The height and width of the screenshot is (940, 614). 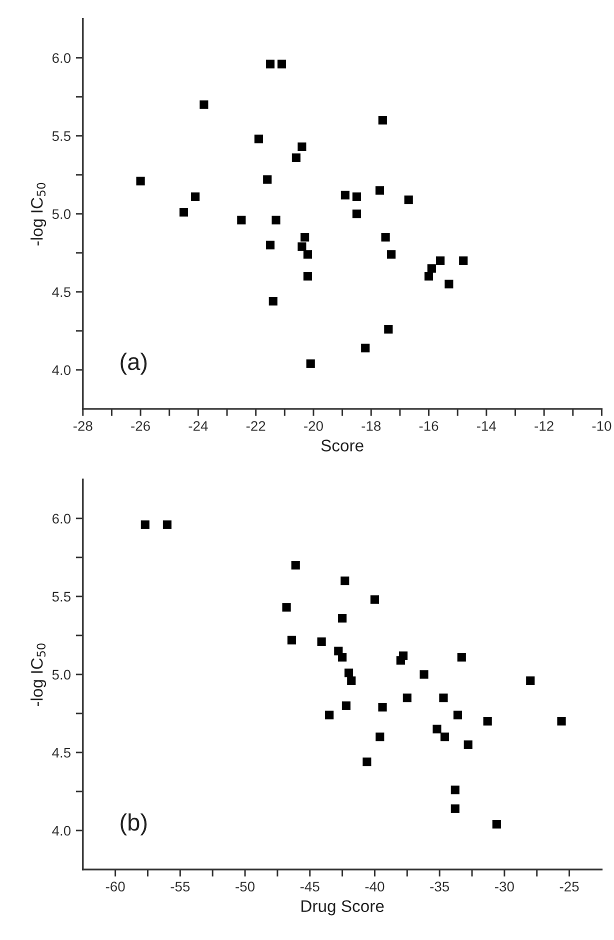 I want to click on x-tick-label: -28, so click(x=82, y=426).